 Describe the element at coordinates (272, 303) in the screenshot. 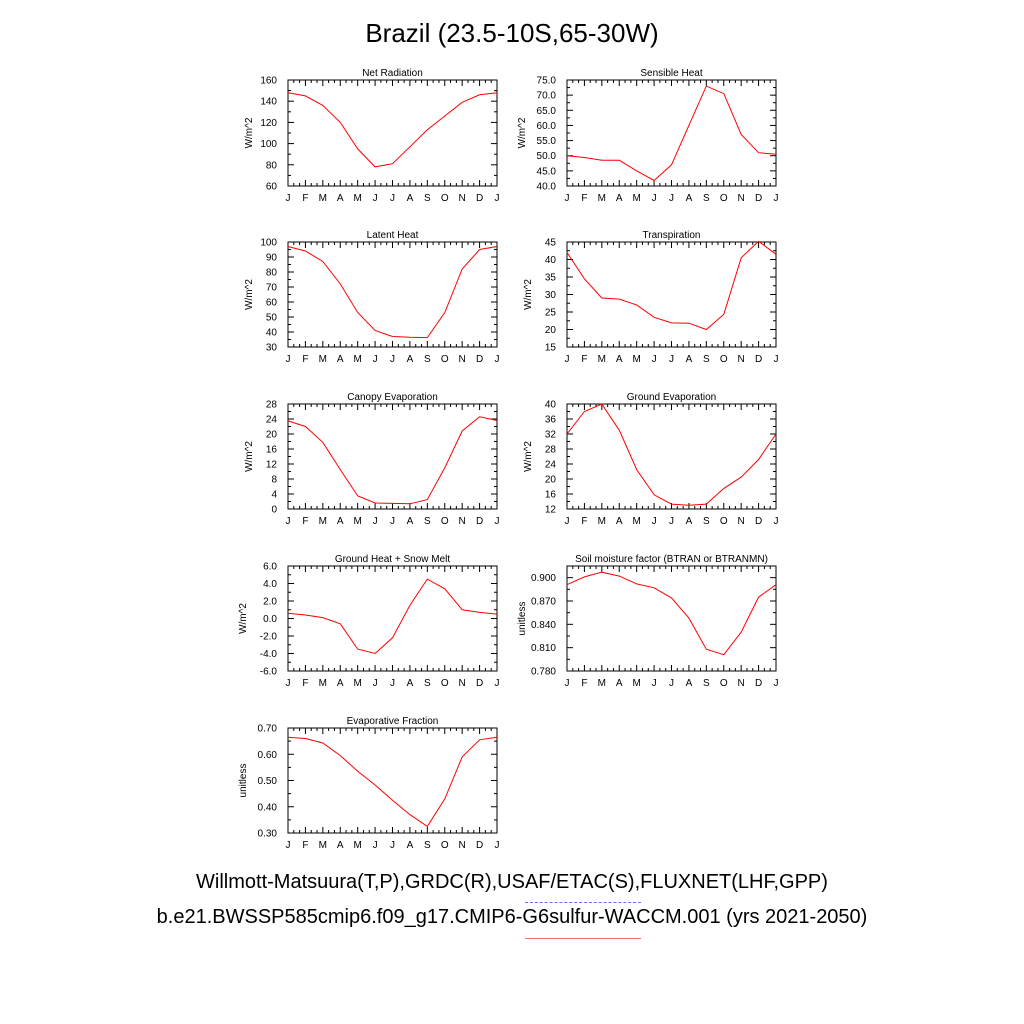

I see `y-tick-label: 60` at that location.